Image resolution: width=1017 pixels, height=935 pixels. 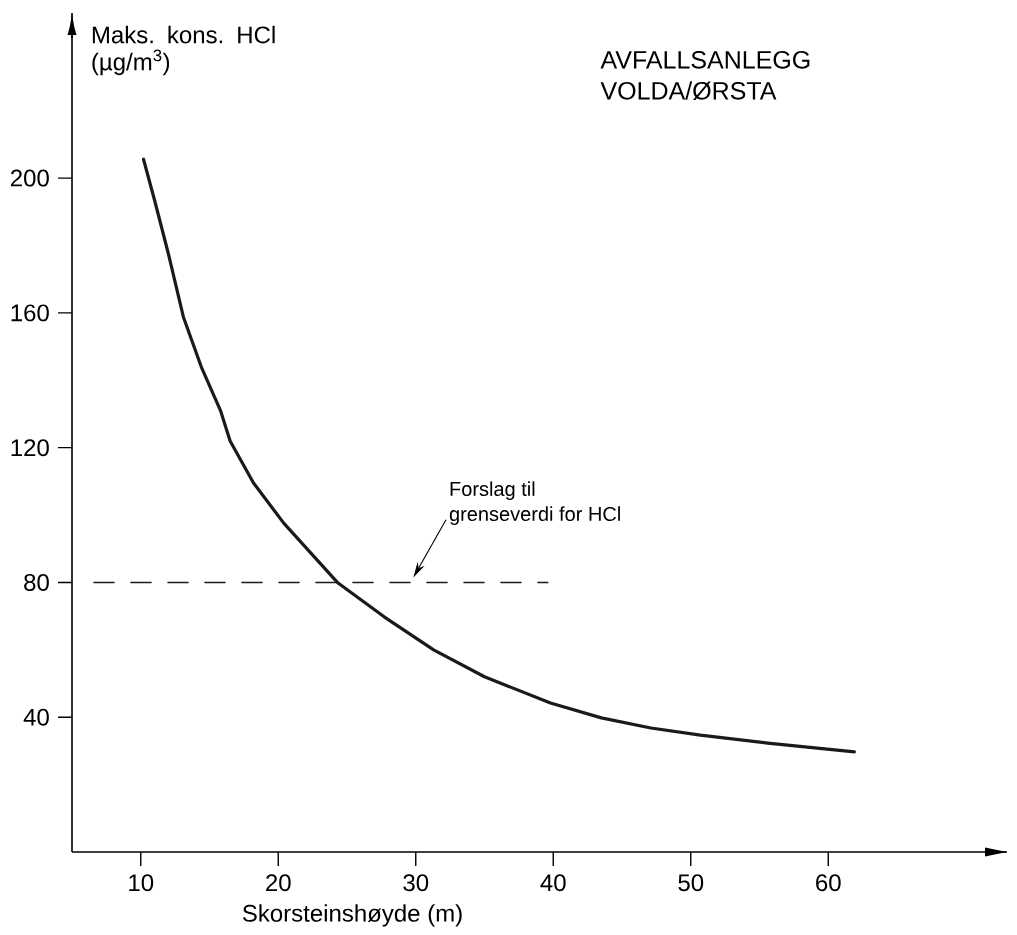 I want to click on x-tick-label: 10, so click(x=141, y=883).